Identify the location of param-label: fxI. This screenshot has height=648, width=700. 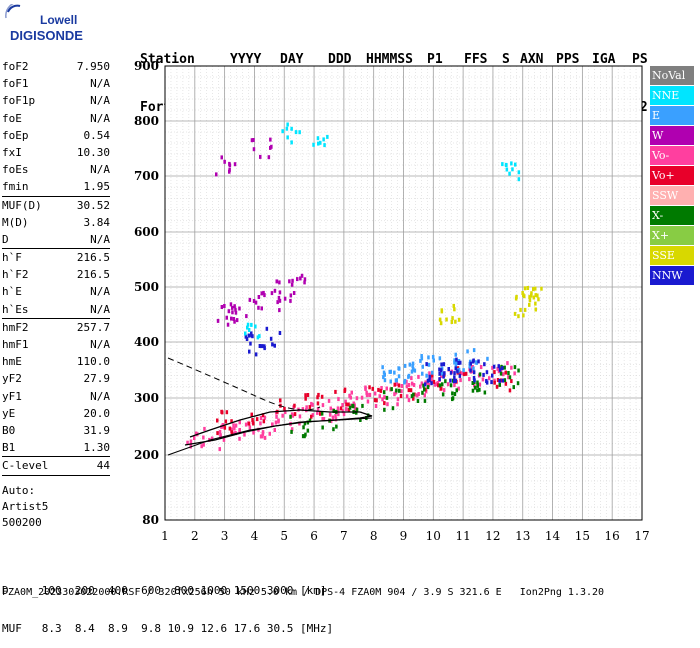
(12, 152).